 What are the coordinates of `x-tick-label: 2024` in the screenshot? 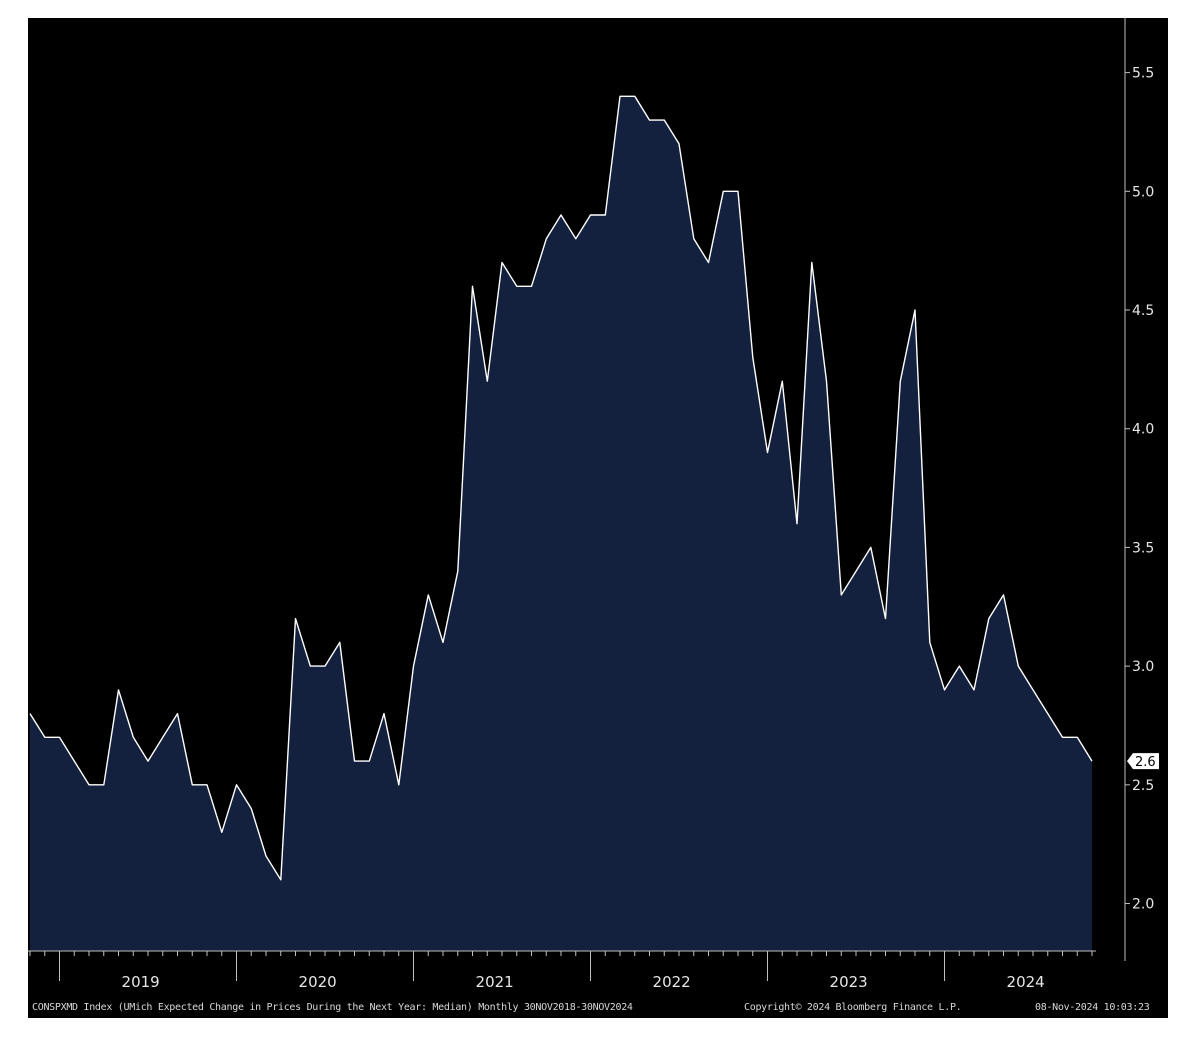 It's located at (1026, 982).